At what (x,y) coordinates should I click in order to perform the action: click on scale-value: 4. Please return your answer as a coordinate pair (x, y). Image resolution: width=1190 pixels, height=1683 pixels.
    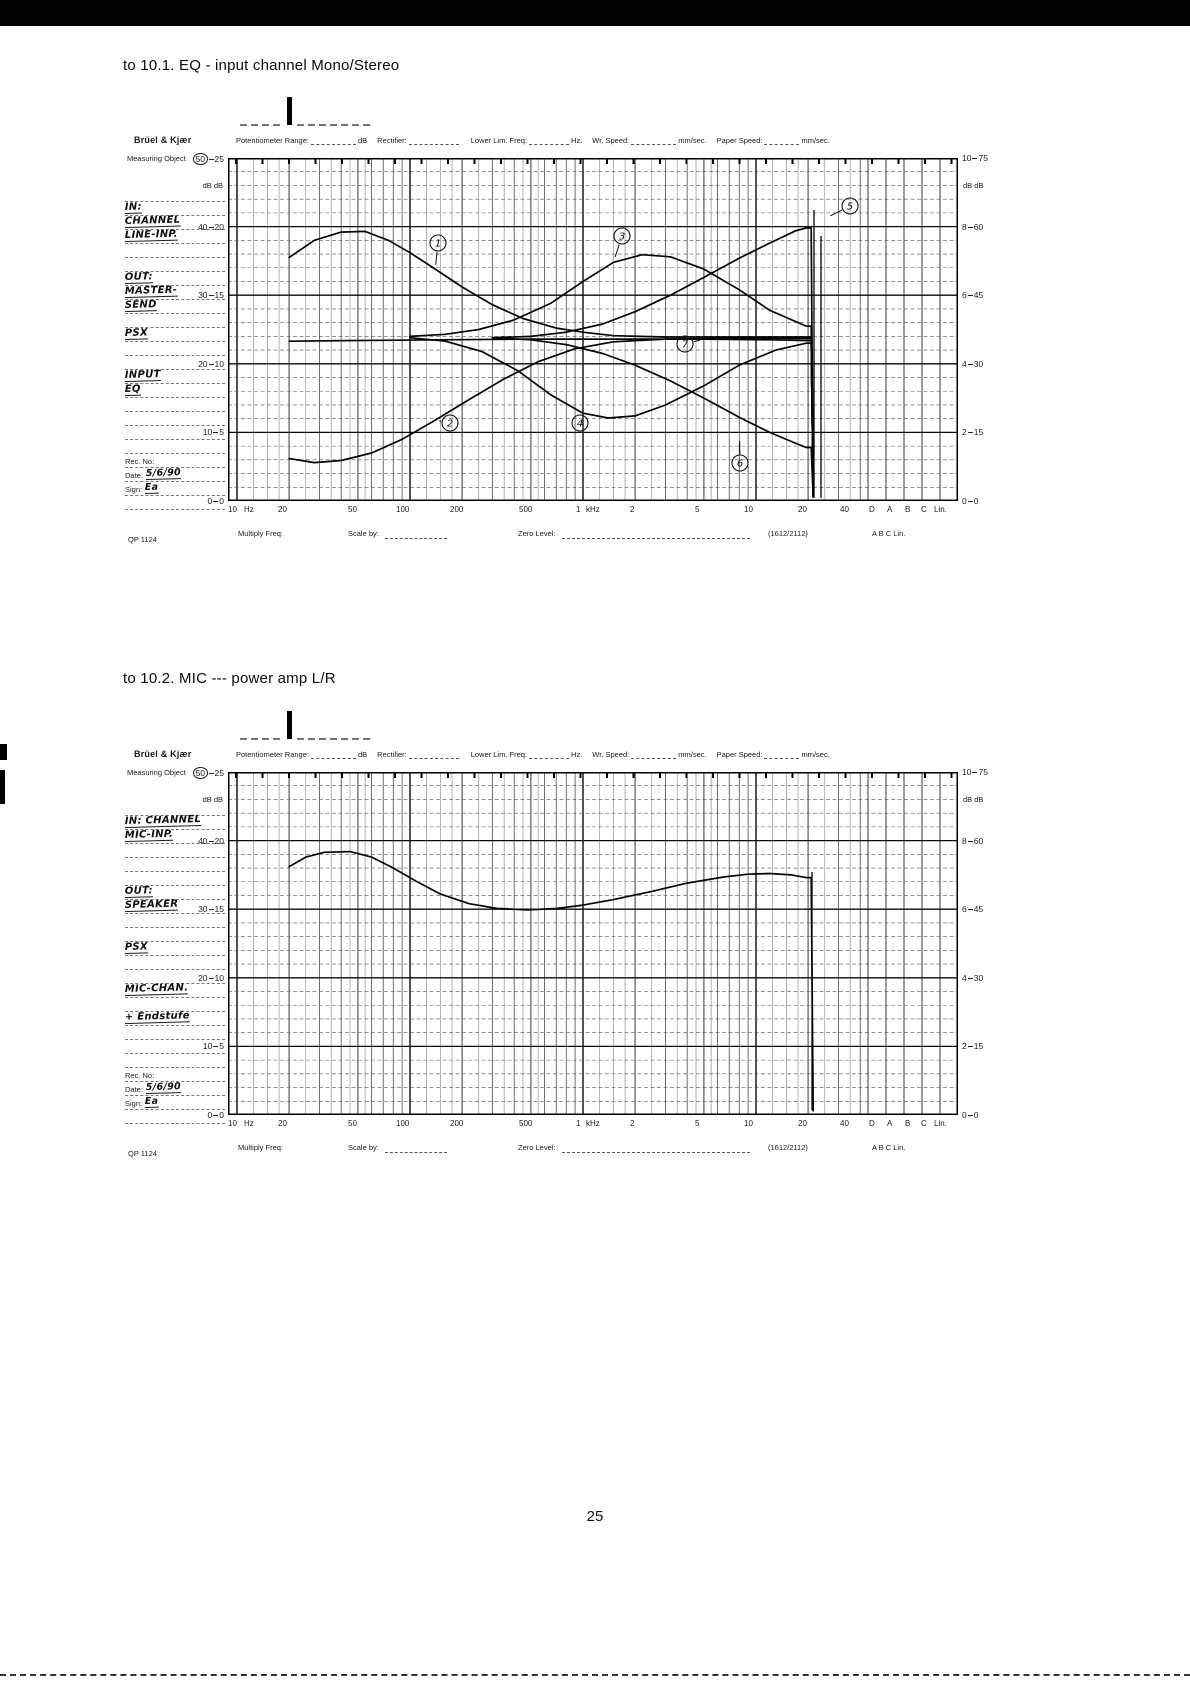
    Looking at the image, I should click on (964, 364).